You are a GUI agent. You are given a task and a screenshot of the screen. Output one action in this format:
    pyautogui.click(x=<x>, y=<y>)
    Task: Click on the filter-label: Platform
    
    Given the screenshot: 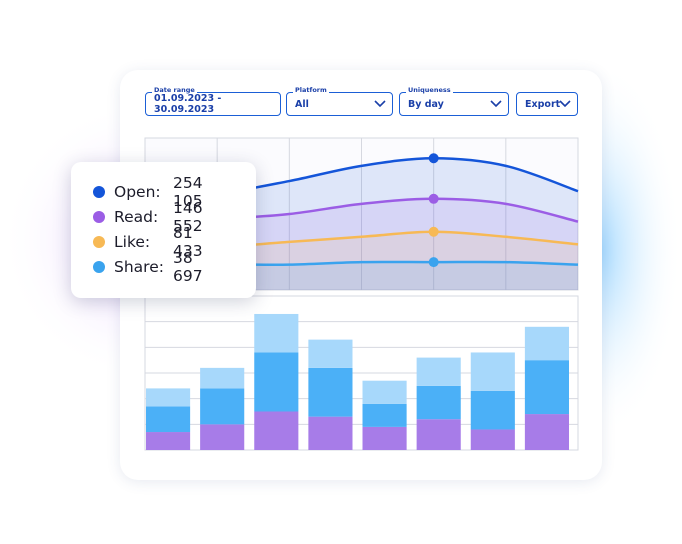 What is the action you would take?
    pyautogui.click(x=311, y=90)
    